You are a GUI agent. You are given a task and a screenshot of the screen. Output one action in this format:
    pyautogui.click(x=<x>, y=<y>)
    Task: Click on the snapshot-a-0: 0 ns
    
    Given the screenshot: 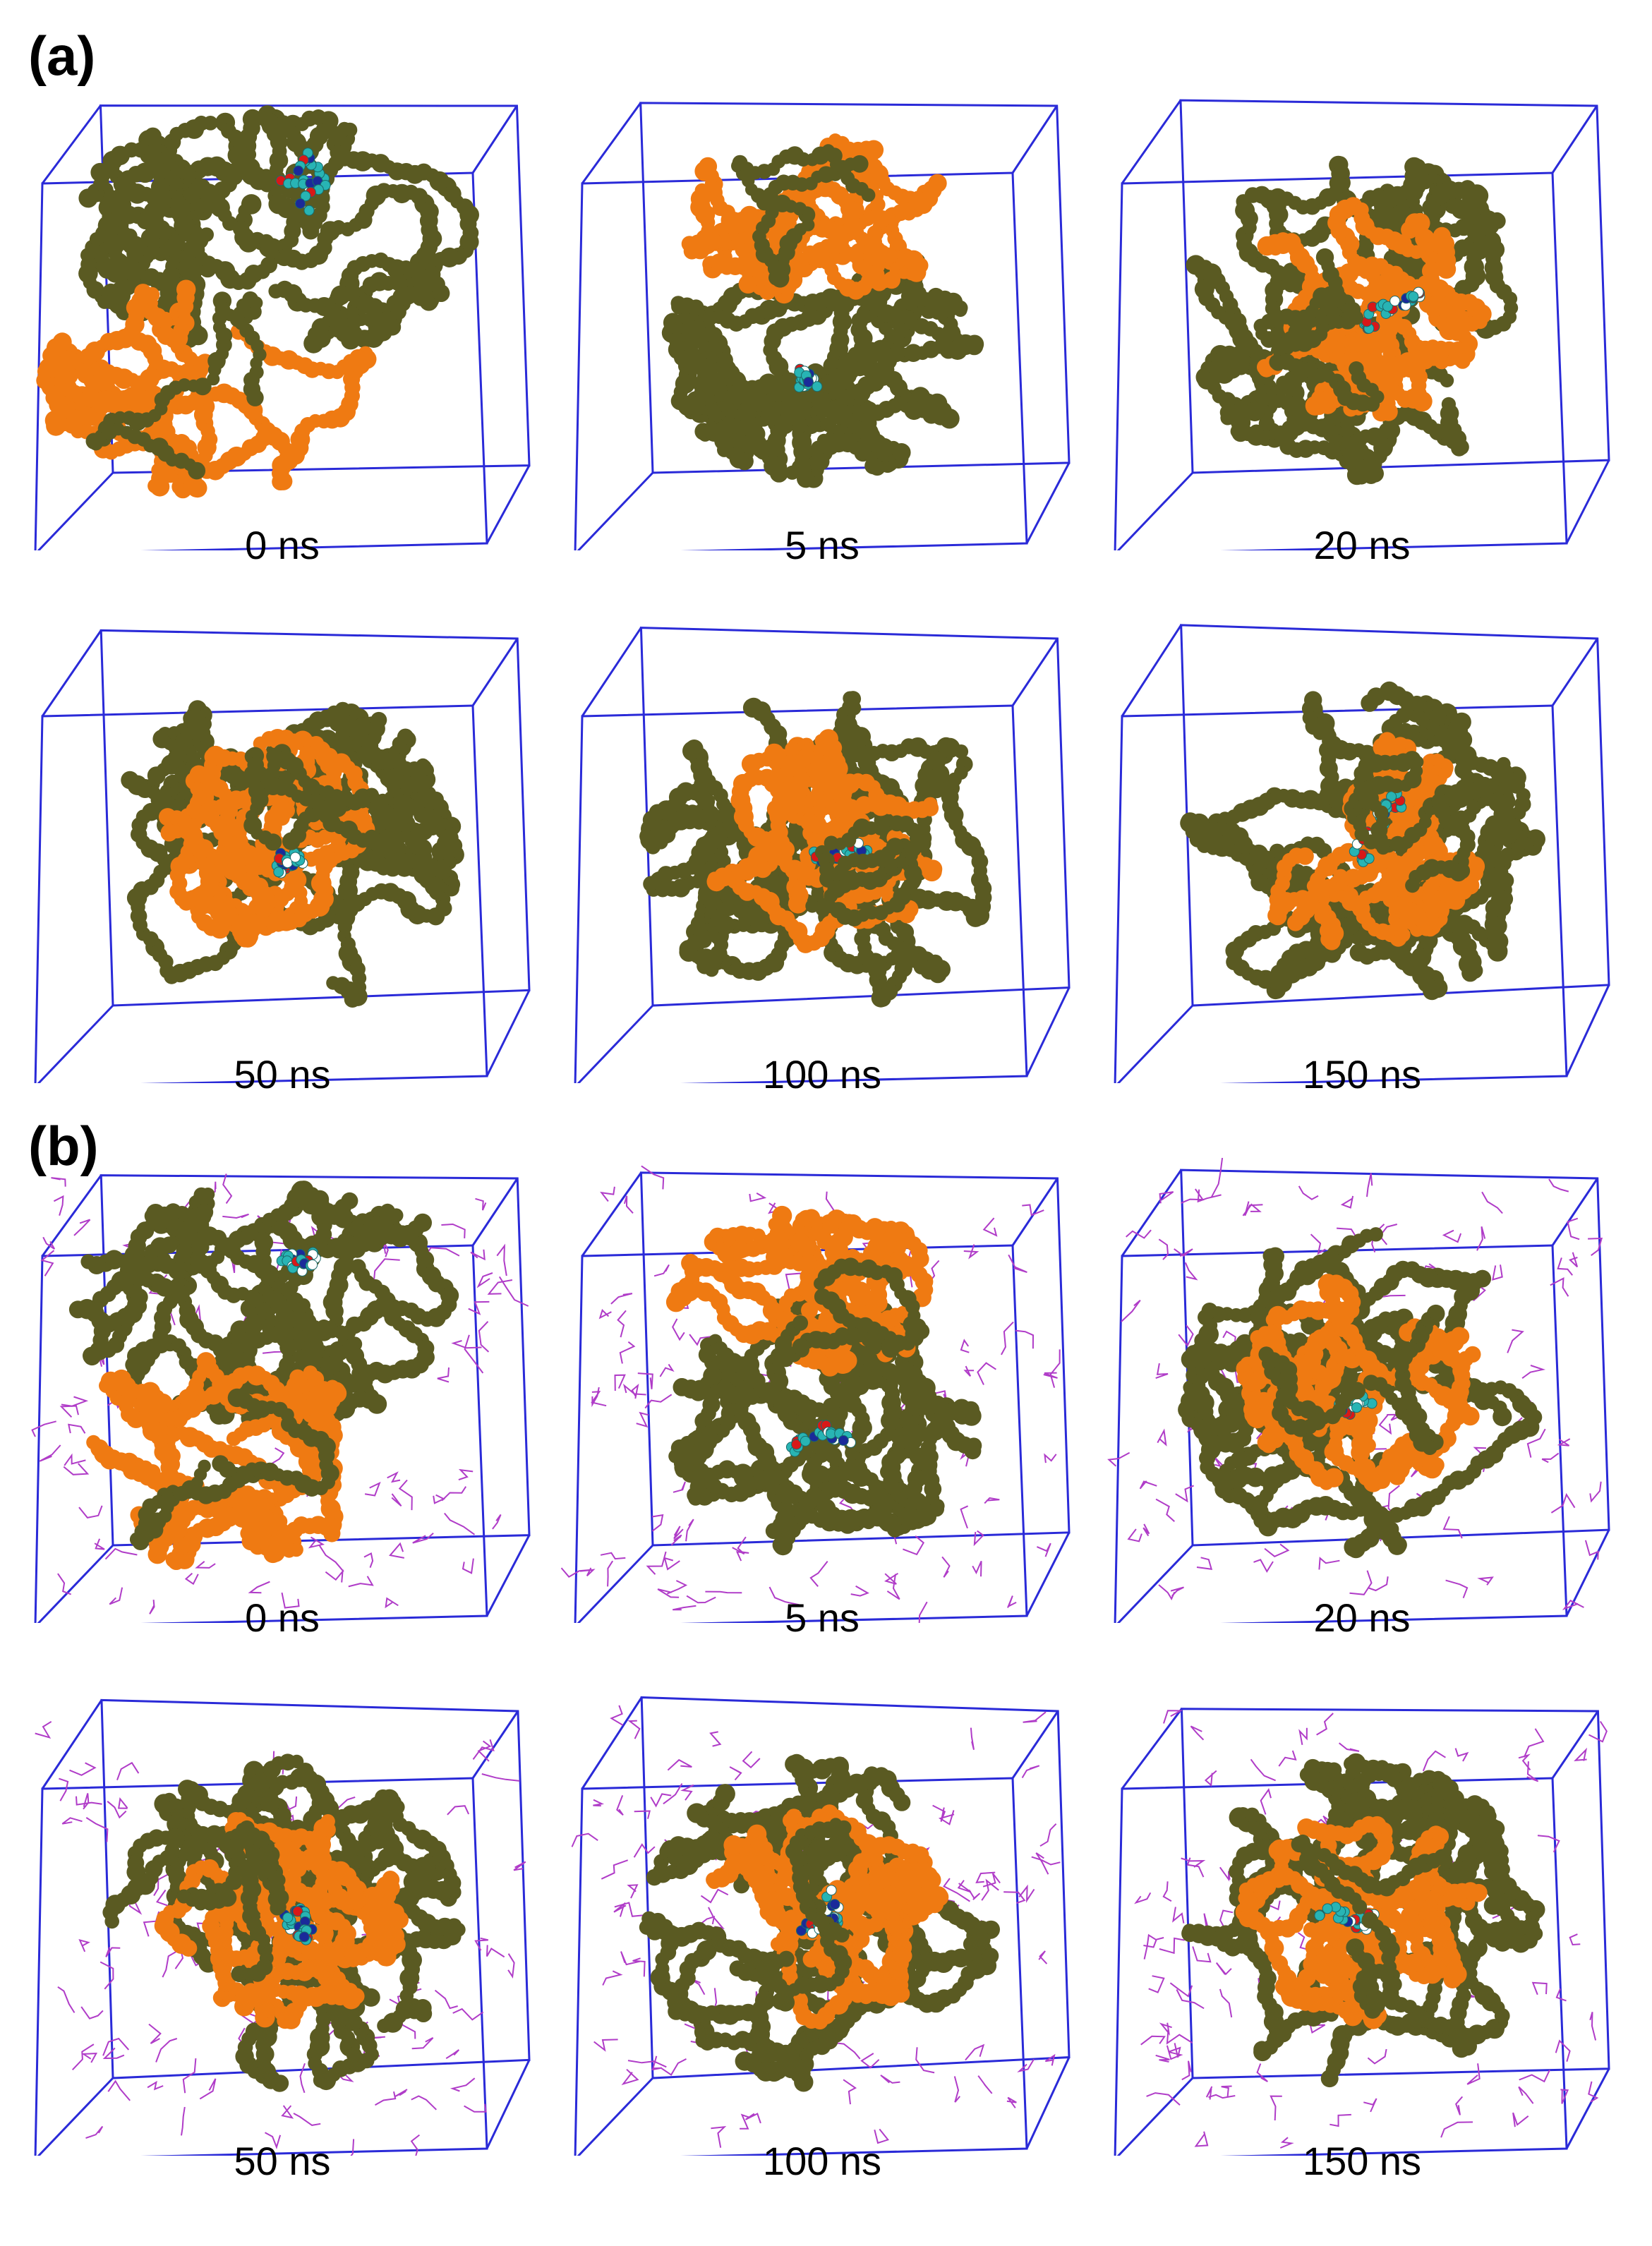 What is the action you would take?
    pyautogui.click(x=282, y=324)
    